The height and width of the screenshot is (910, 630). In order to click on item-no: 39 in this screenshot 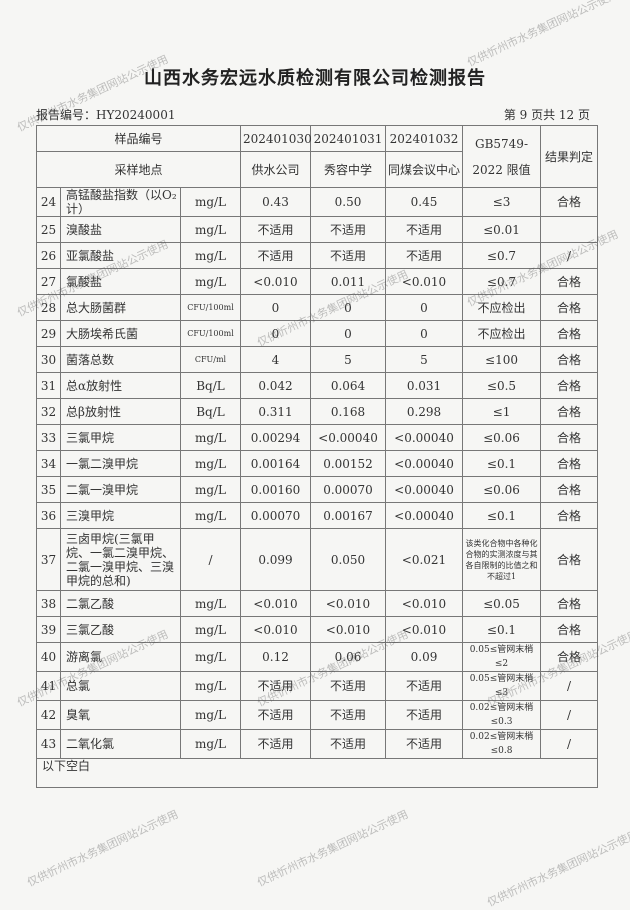, I will do `click(48, 629)`.